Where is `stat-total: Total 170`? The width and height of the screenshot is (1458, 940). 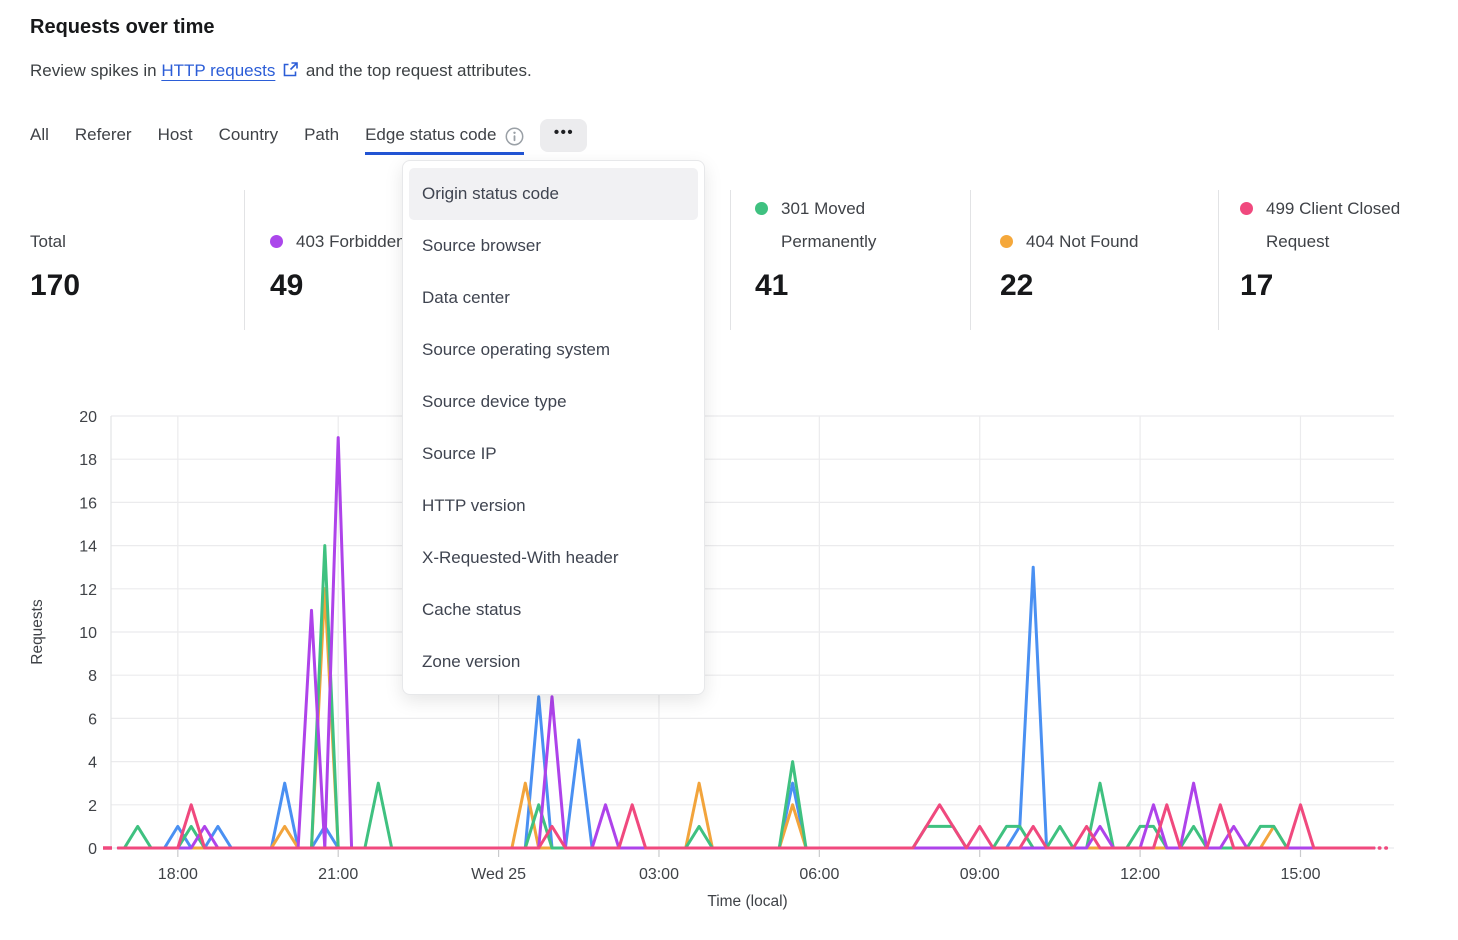
stat-total: Total 170 is located at coordinates (130, 246).